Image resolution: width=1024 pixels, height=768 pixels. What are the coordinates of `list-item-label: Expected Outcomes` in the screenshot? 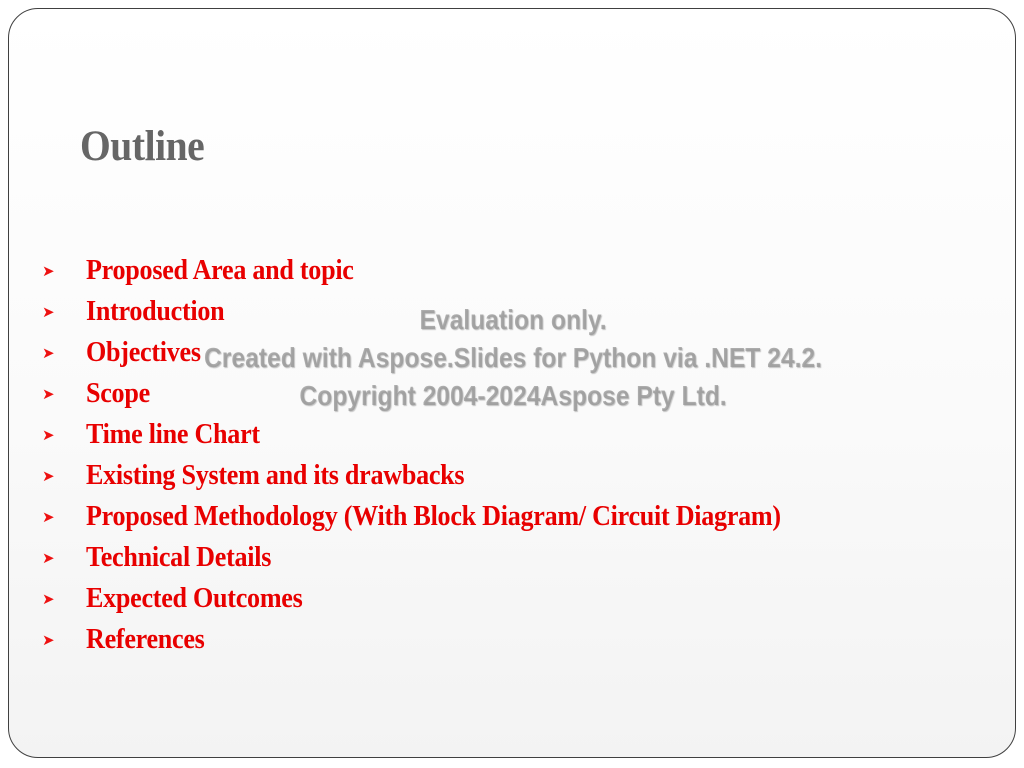 It's located at (194, 598).